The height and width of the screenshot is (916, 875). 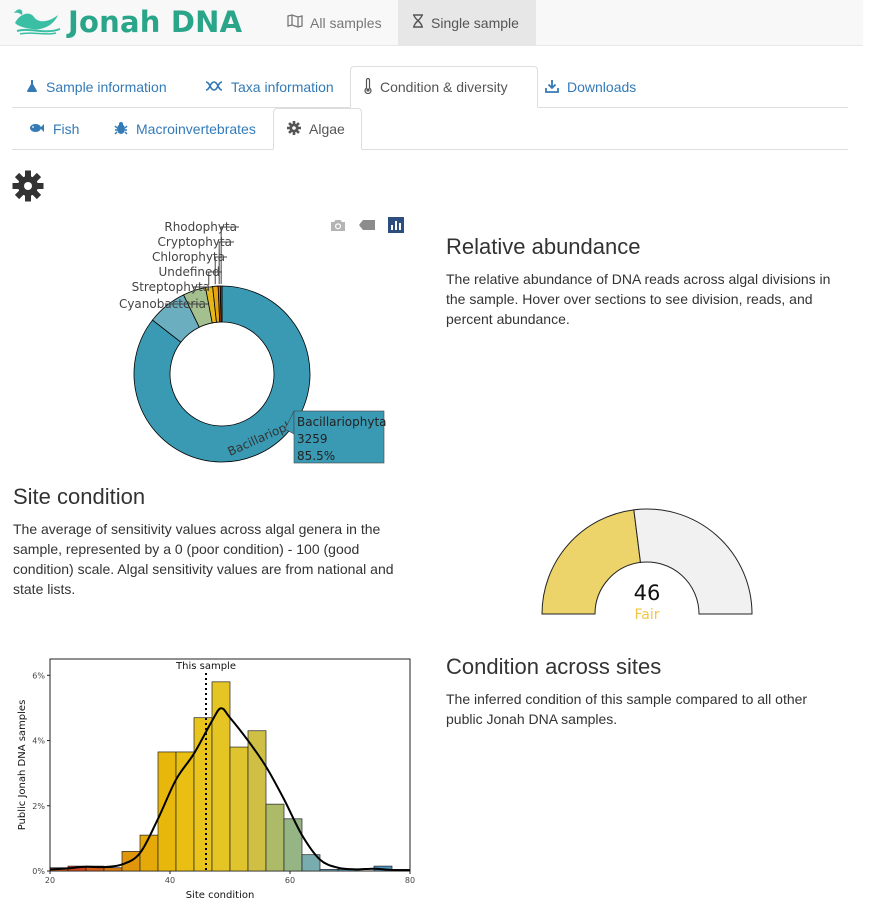 What do you see at coordinates (647, 615) in the screenshot?
I see `gauge-status: Fair` at bounding box center [647, 615].